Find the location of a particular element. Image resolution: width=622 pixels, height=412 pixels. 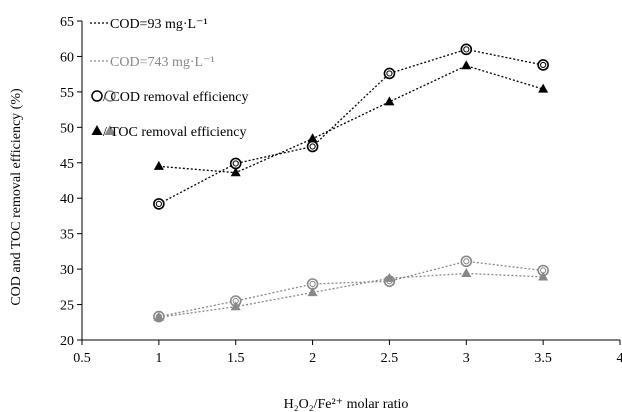

series-line-cod_low is located at coordinates (351, 289).